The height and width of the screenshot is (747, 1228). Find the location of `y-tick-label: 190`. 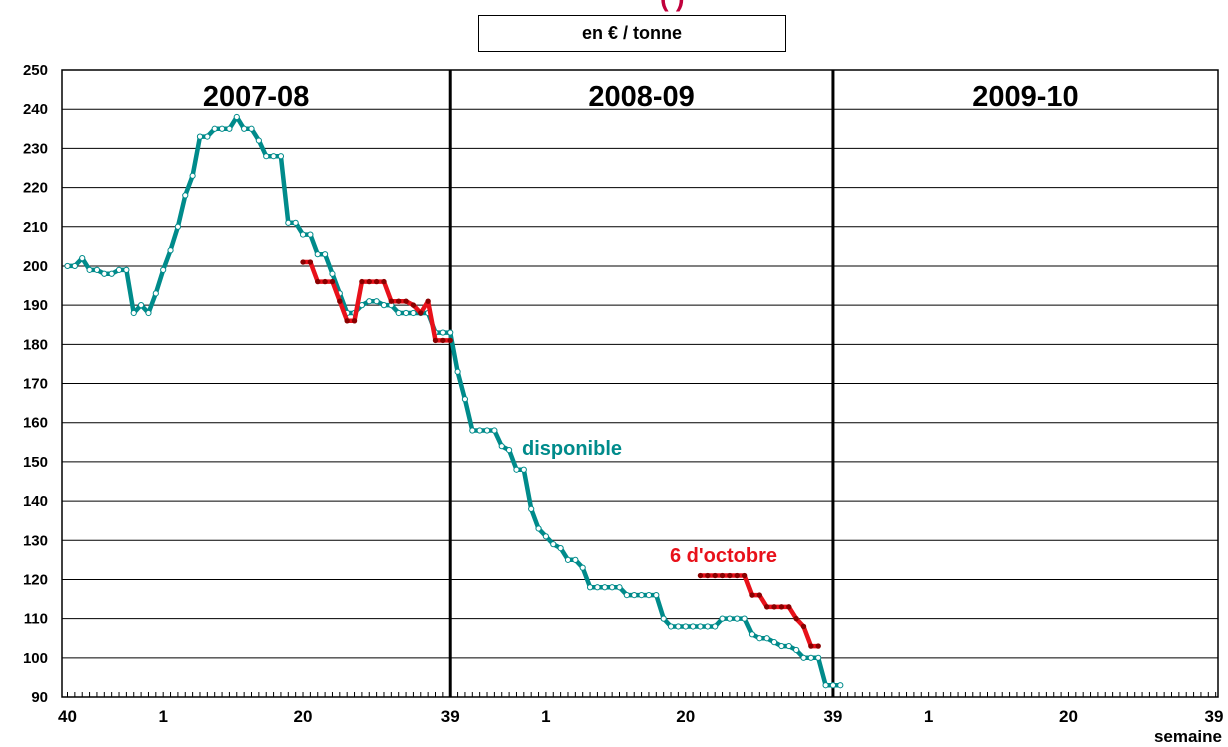

y-tick-label: 190 is located at coordinates (35, 305).